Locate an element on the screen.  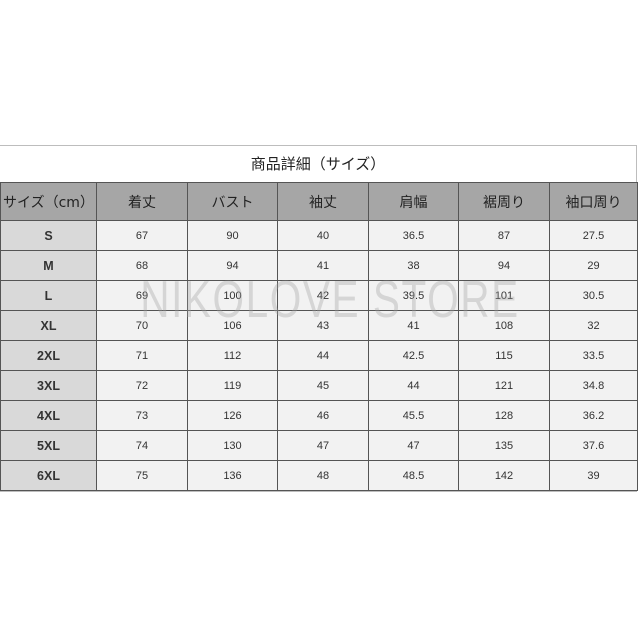
table-row: M 68 94 41 38 94 29 is located at coordinates (319, 265).